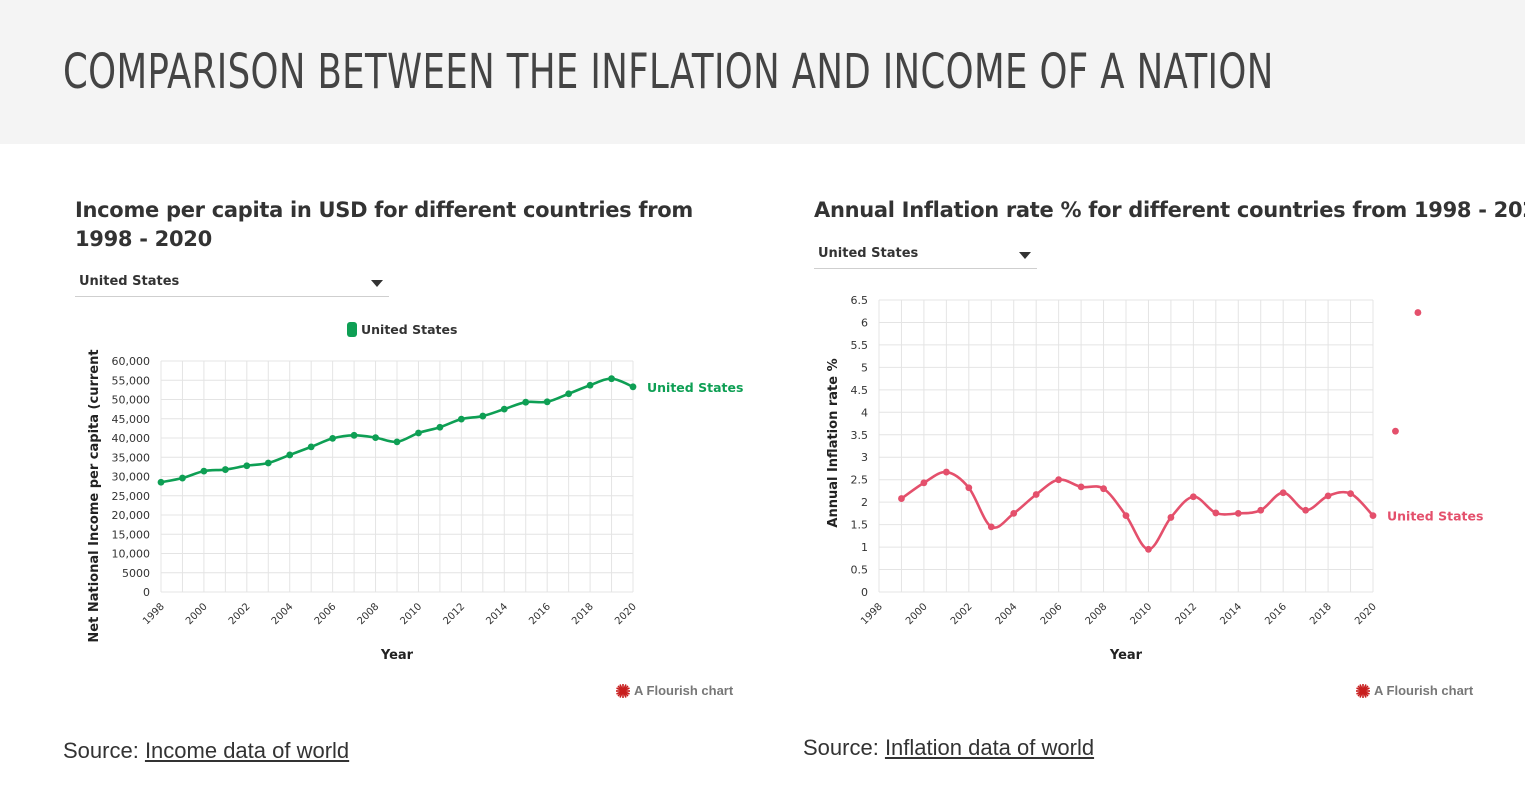 The width and height of the screenshot is (1525, 812). Describe the element at coordinates (1231, 614) in the screenshot. I see `x-tick-label: 2014` at that location.